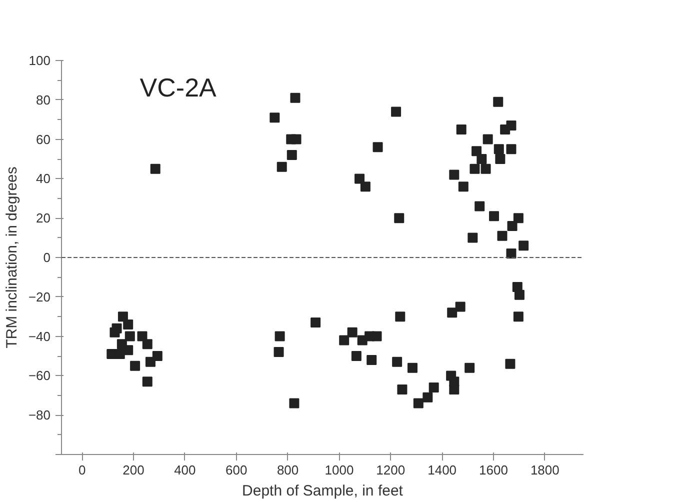 This screenshot has height=502, width=673. Describe the element at coordinates (39, 336) in the screenshot. I see `y-tick-label: −40` at that location.